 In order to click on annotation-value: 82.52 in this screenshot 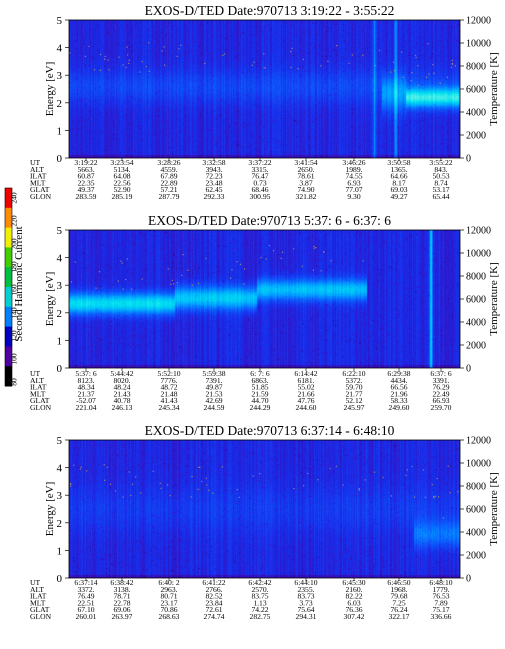, I will do `click(213, 596)`.